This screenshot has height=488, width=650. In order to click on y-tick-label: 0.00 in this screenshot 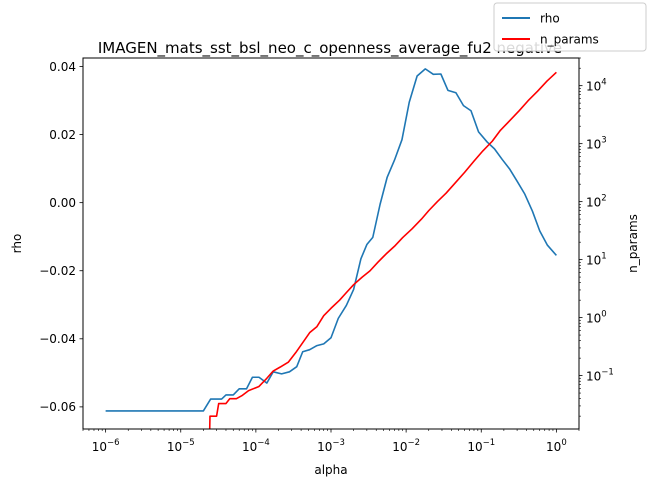, I will do `click(62, 203)`.